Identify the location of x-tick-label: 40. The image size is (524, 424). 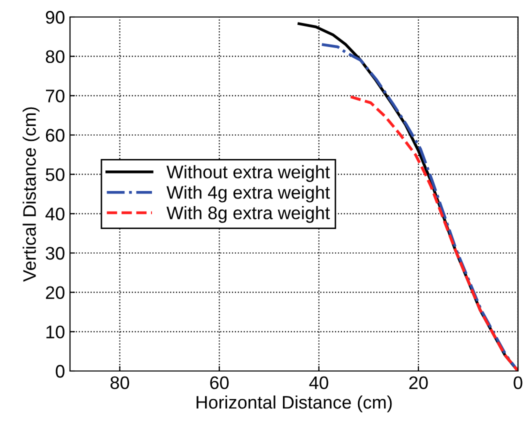
(318, 383).